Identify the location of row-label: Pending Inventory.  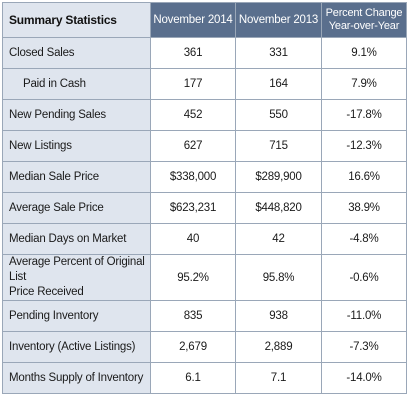
(76, 316).